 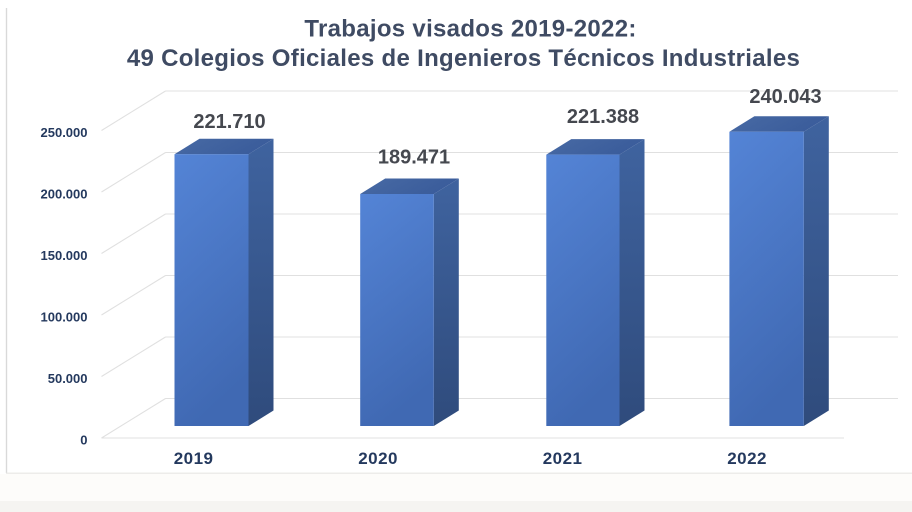 What do you see at coordinates (64, 316) in the screenshot?
I see `svg-text: 100.000` at bounding box center [64, 316].